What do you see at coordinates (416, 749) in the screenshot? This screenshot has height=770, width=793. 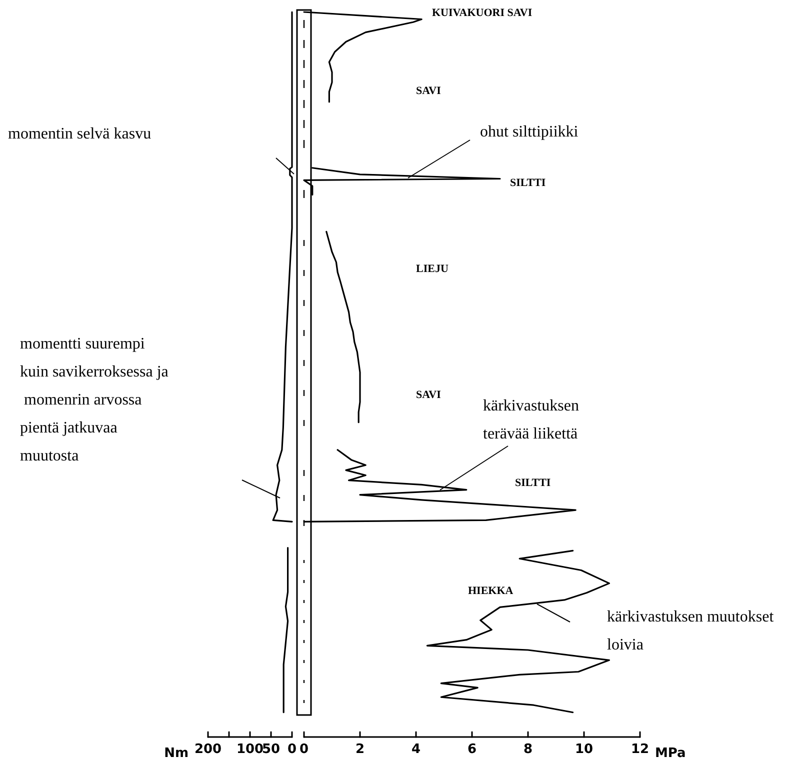 I see `x-tick-label: 4` at bounding box center [416, 749].